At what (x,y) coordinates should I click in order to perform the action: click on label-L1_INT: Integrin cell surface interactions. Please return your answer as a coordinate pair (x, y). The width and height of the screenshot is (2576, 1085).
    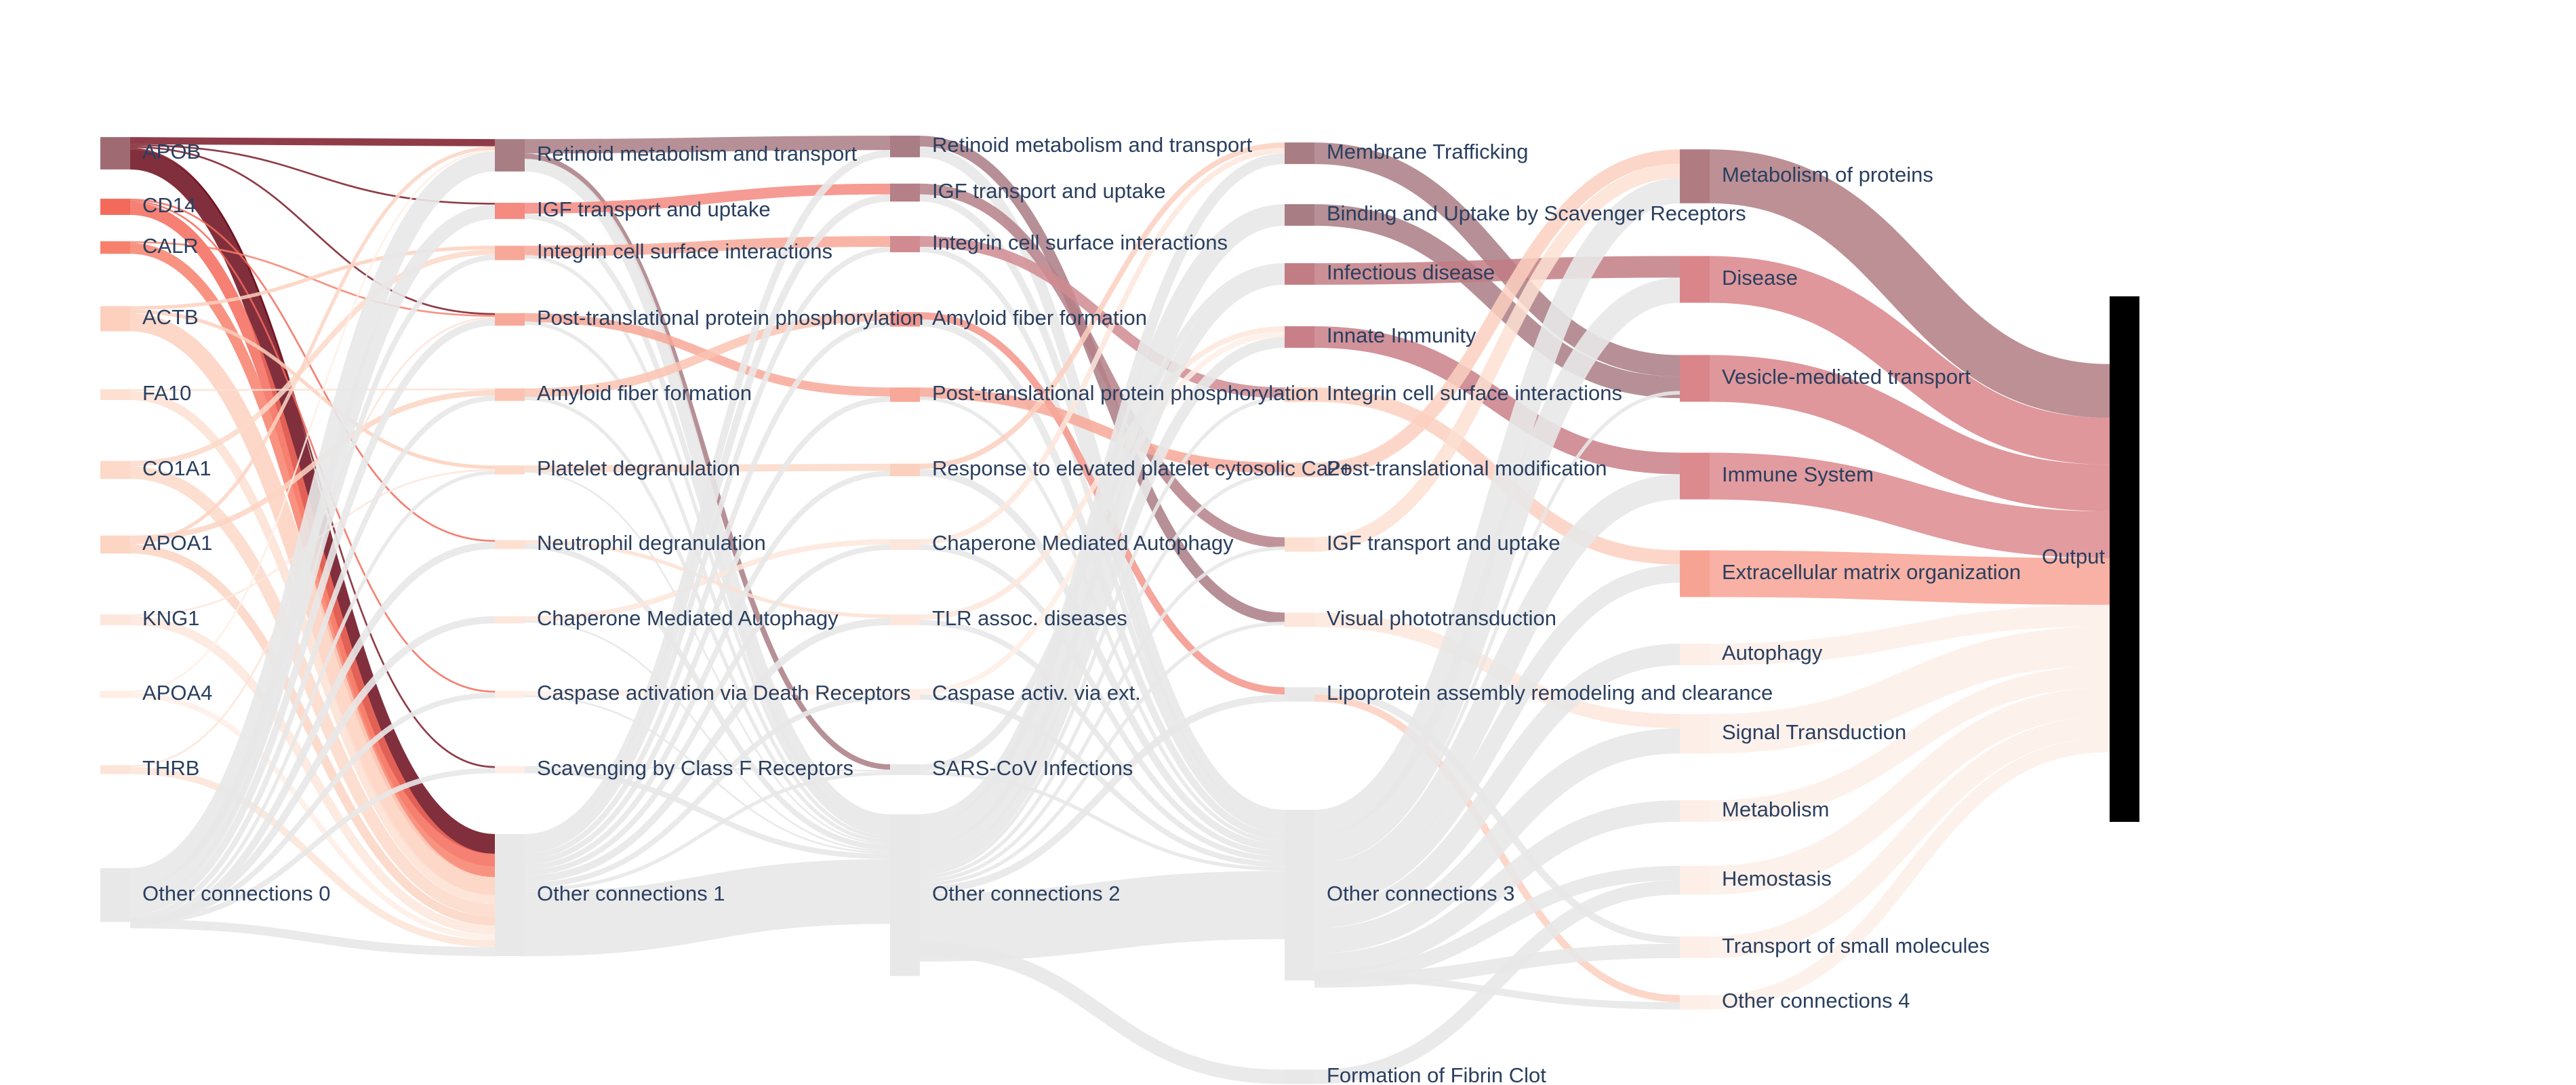
    Looking at the image, I should click on (684, 251).